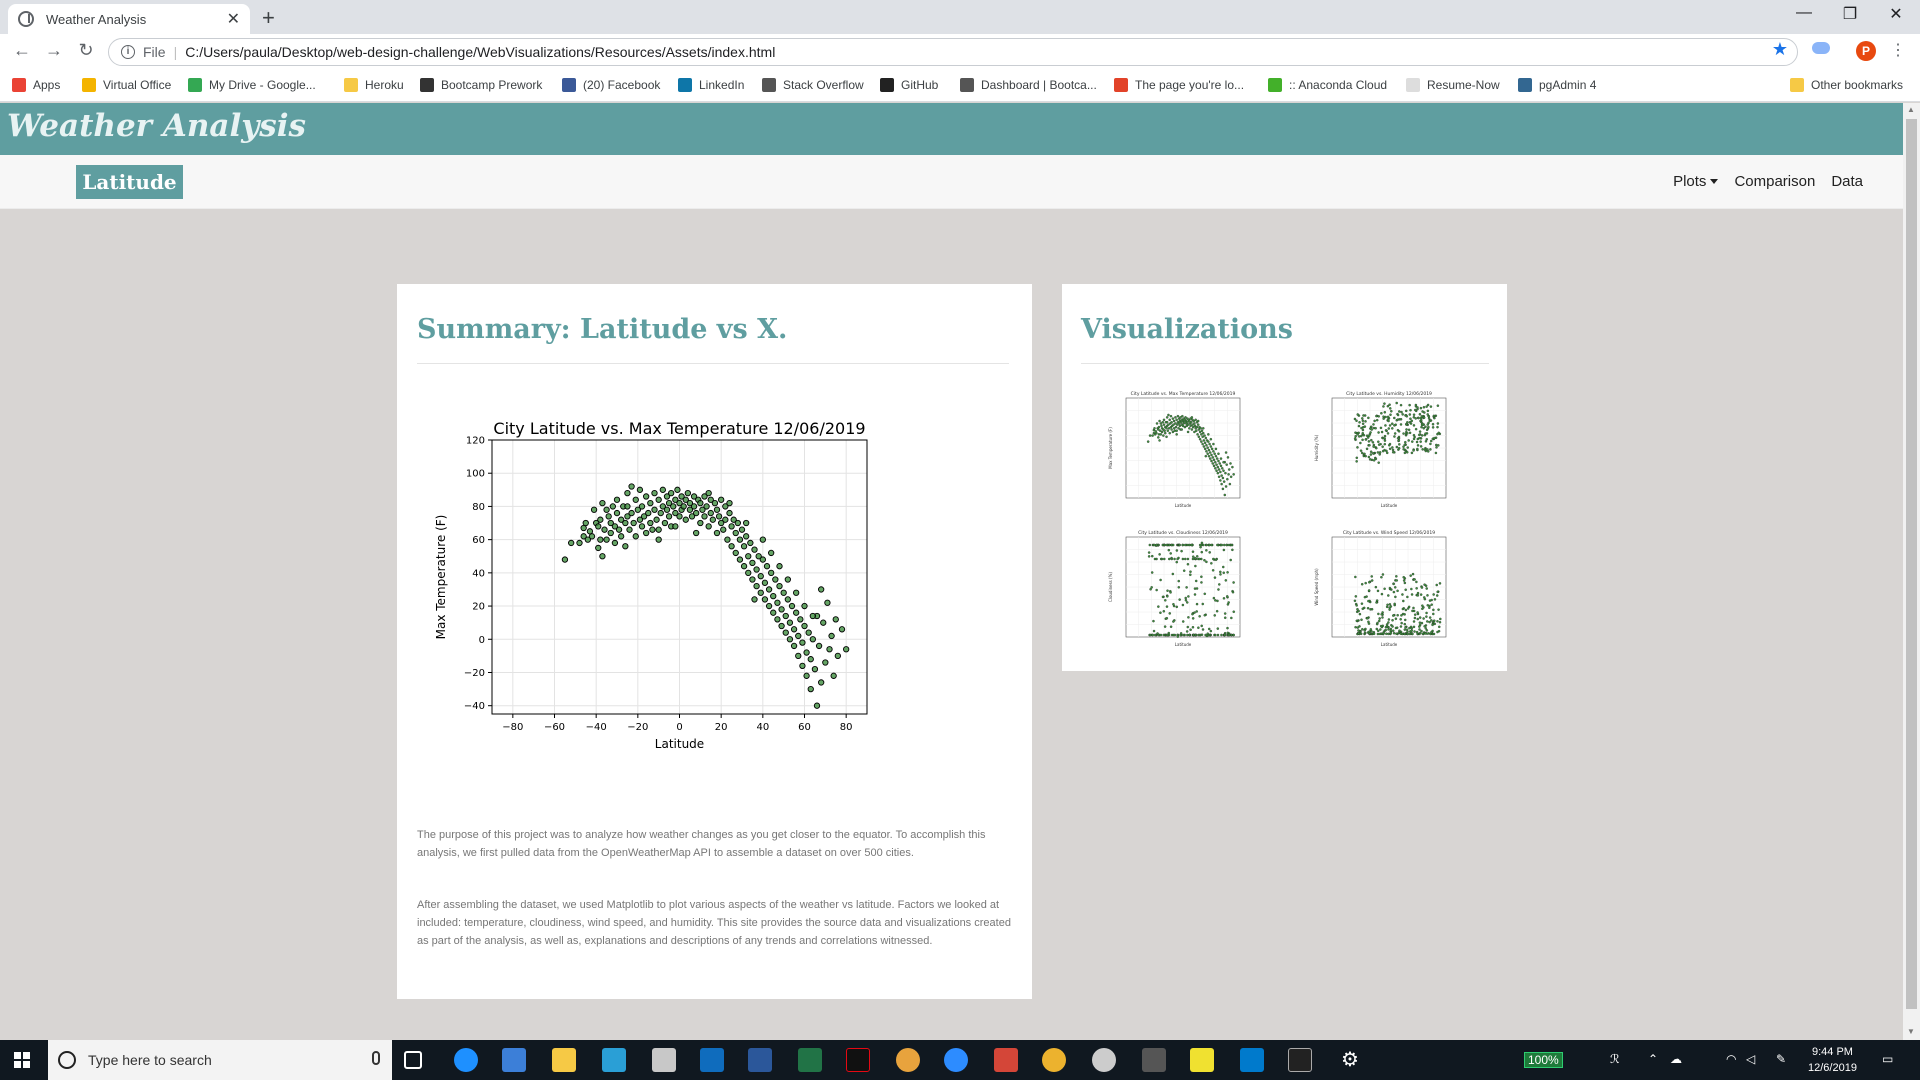  Describe the element at coordinates (1676, 1059) in the screenshot. I see `onedrive-icon: ☁` at that location.